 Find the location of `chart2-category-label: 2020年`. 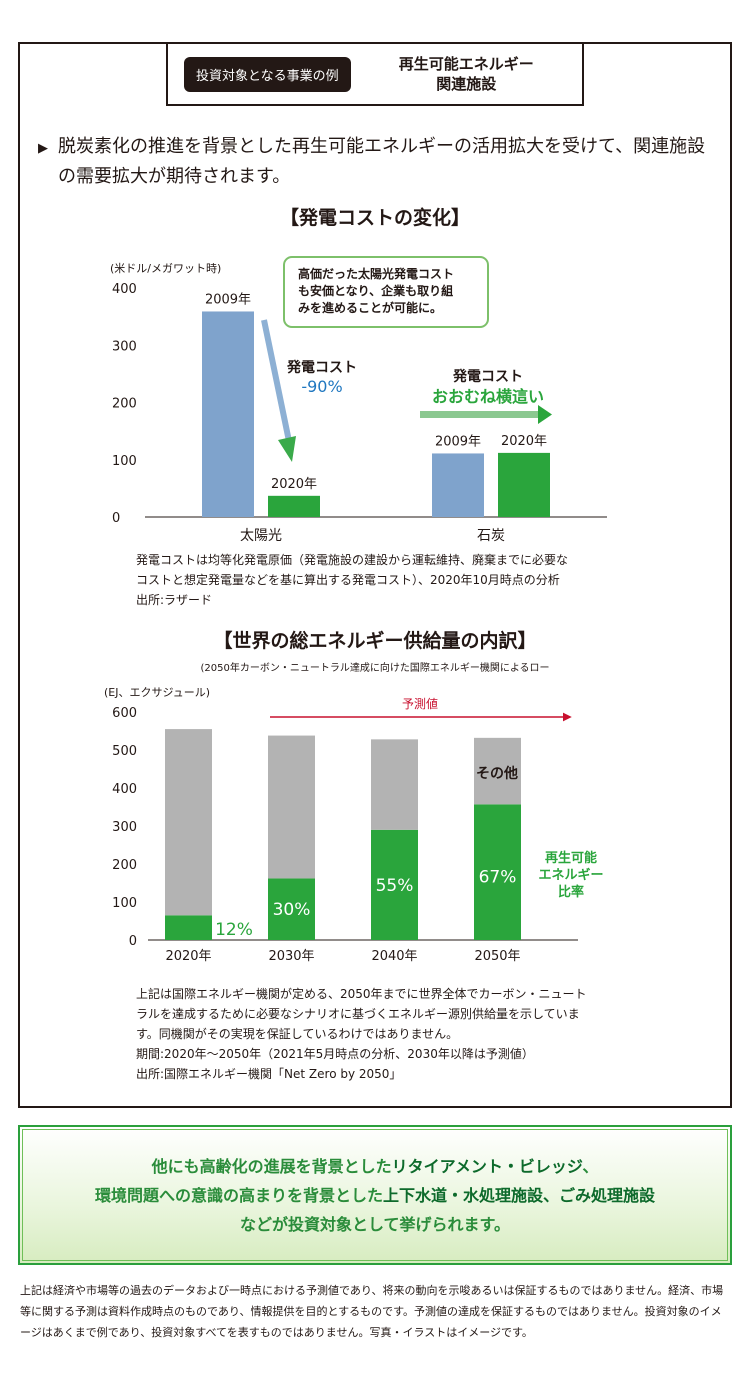

chart2-category-label: 2020年 is located at coordinates (188, 956).